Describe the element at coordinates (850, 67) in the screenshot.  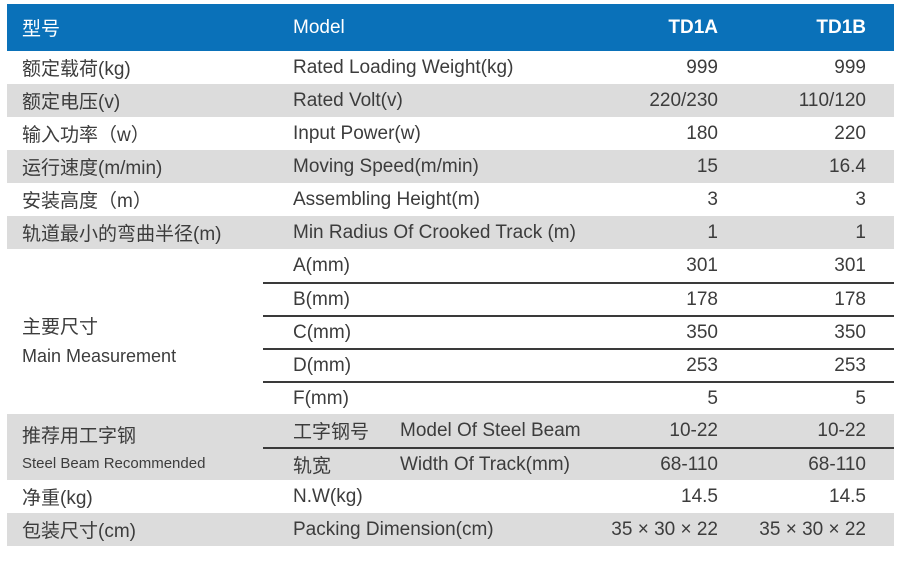
I see `value-td1b: 999` at that location.